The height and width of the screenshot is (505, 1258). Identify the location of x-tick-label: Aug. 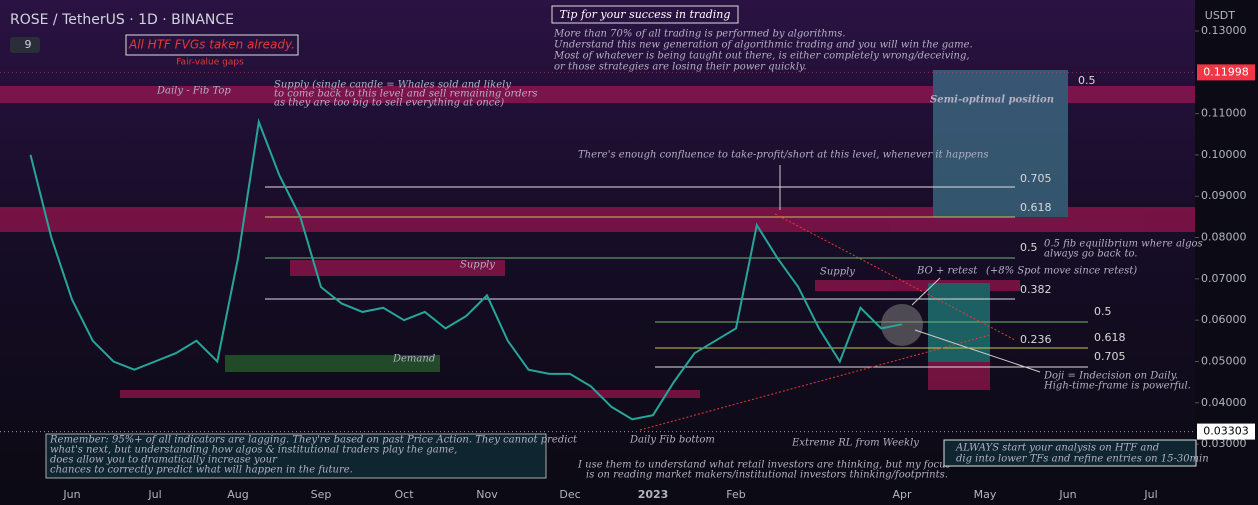
(237, 494).